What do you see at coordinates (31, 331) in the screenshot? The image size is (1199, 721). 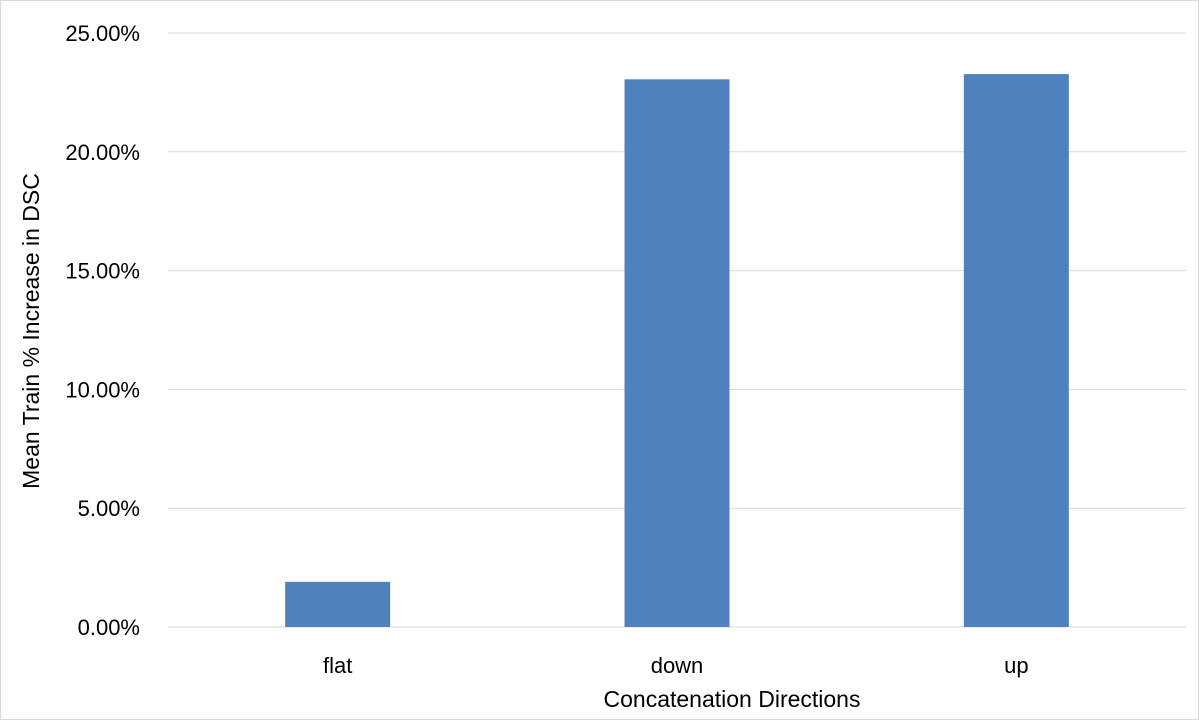 I see `y-axis-title: Mean Train % Increase in DSC` at bounding box center [31, 331].